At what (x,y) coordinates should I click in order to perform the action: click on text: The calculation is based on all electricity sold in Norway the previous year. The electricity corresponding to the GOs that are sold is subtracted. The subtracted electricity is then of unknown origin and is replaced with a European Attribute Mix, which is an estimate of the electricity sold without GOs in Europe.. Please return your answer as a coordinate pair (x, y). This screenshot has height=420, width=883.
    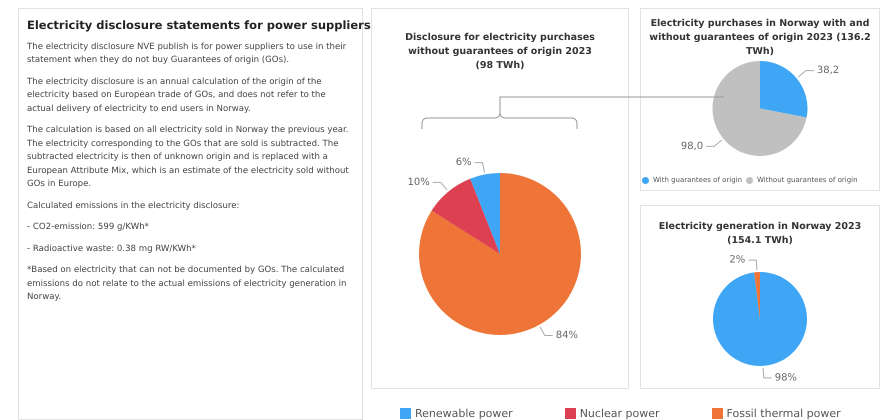
    Looking at the image, I should click on (188, 157).